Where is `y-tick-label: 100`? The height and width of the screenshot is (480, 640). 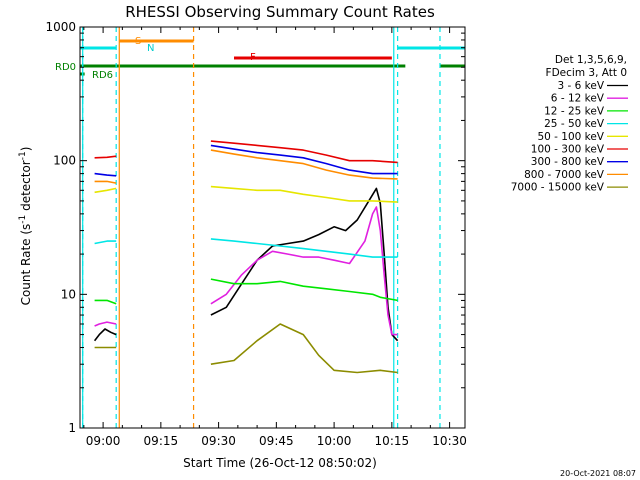 y-tick-label: 100 is located at coordinates (64, 161).